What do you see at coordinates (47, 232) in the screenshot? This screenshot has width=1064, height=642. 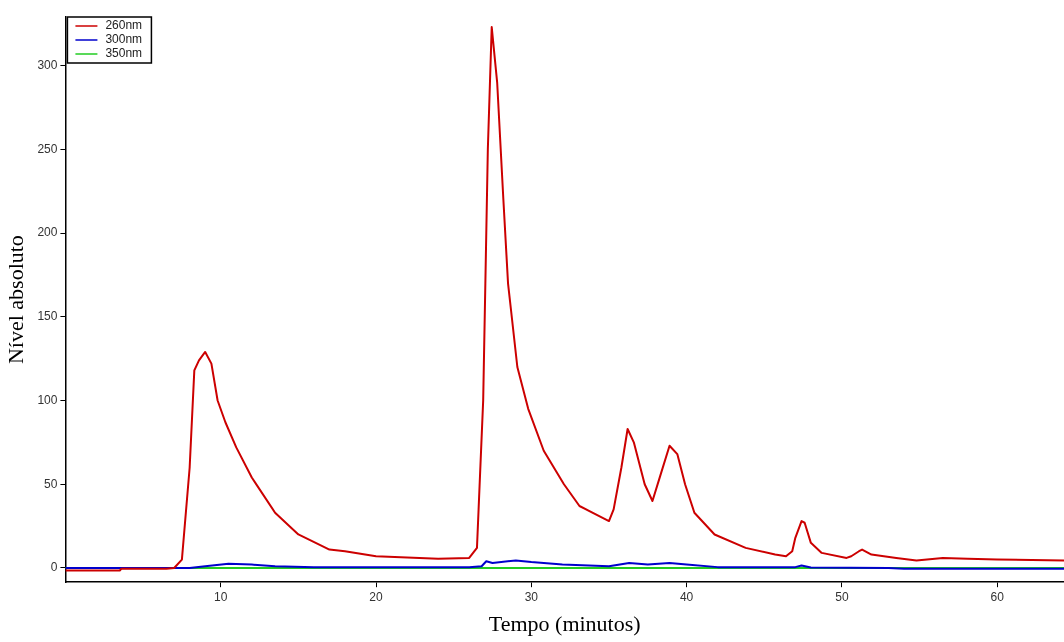 I see `y-tick-label: 200` at bounding box center [47, 232].